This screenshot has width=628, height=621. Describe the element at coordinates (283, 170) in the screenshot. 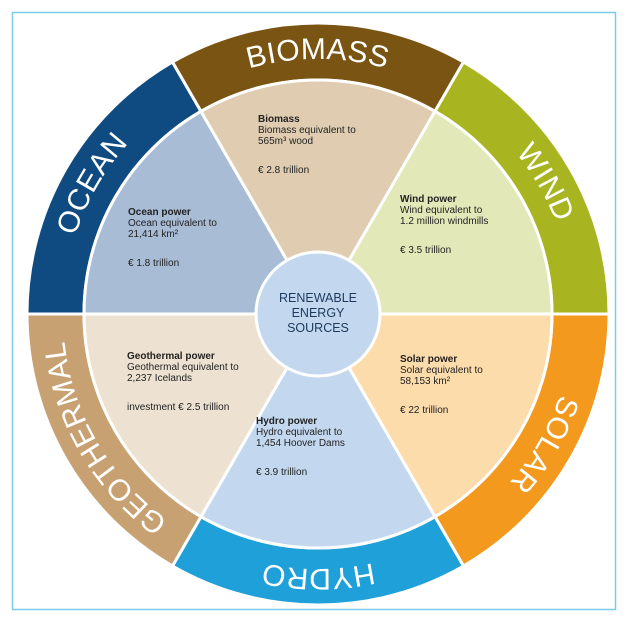

I see `segment-value: € 2.8 trillion` at that location.